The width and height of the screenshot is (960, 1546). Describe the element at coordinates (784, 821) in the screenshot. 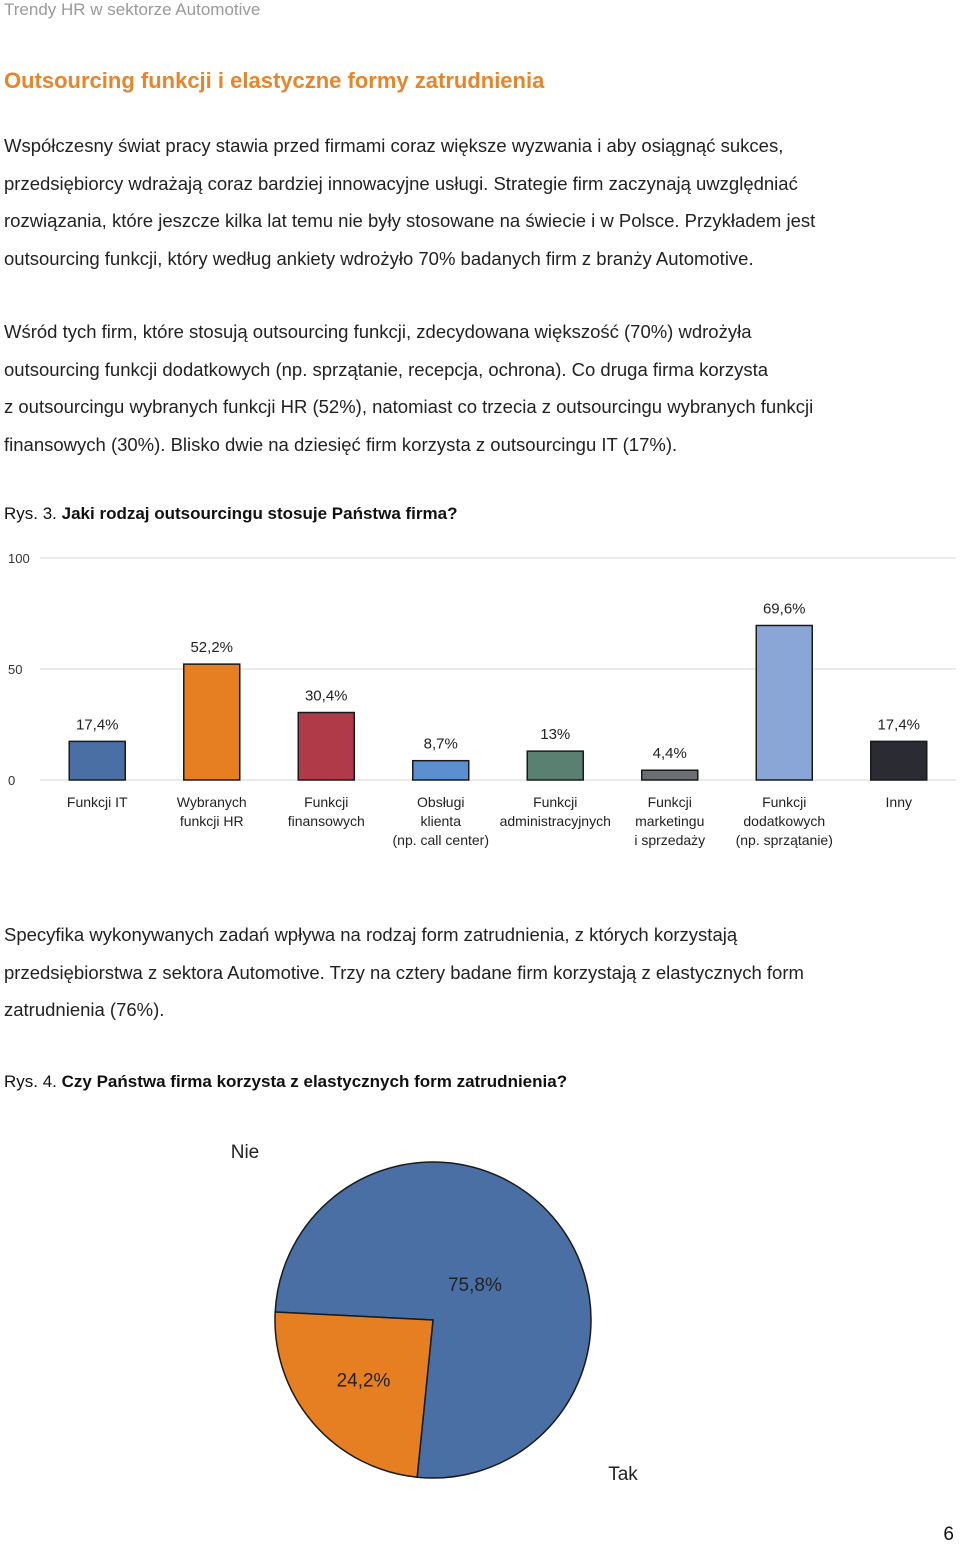

I see `x-tick-label: dodatkowych` at that location.